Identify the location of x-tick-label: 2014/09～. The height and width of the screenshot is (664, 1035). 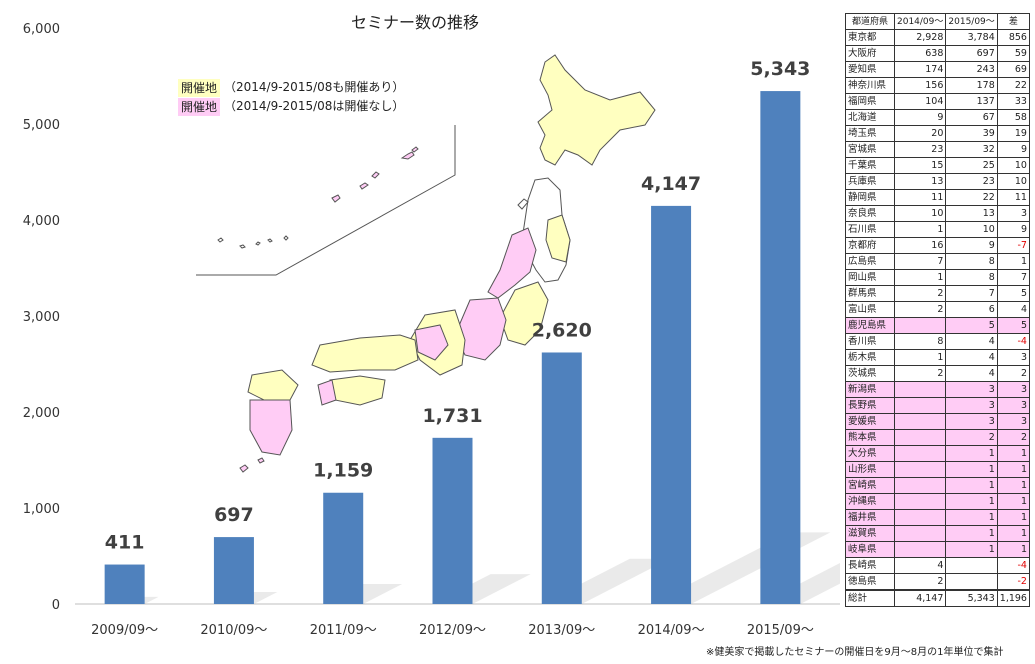
(671, 630).